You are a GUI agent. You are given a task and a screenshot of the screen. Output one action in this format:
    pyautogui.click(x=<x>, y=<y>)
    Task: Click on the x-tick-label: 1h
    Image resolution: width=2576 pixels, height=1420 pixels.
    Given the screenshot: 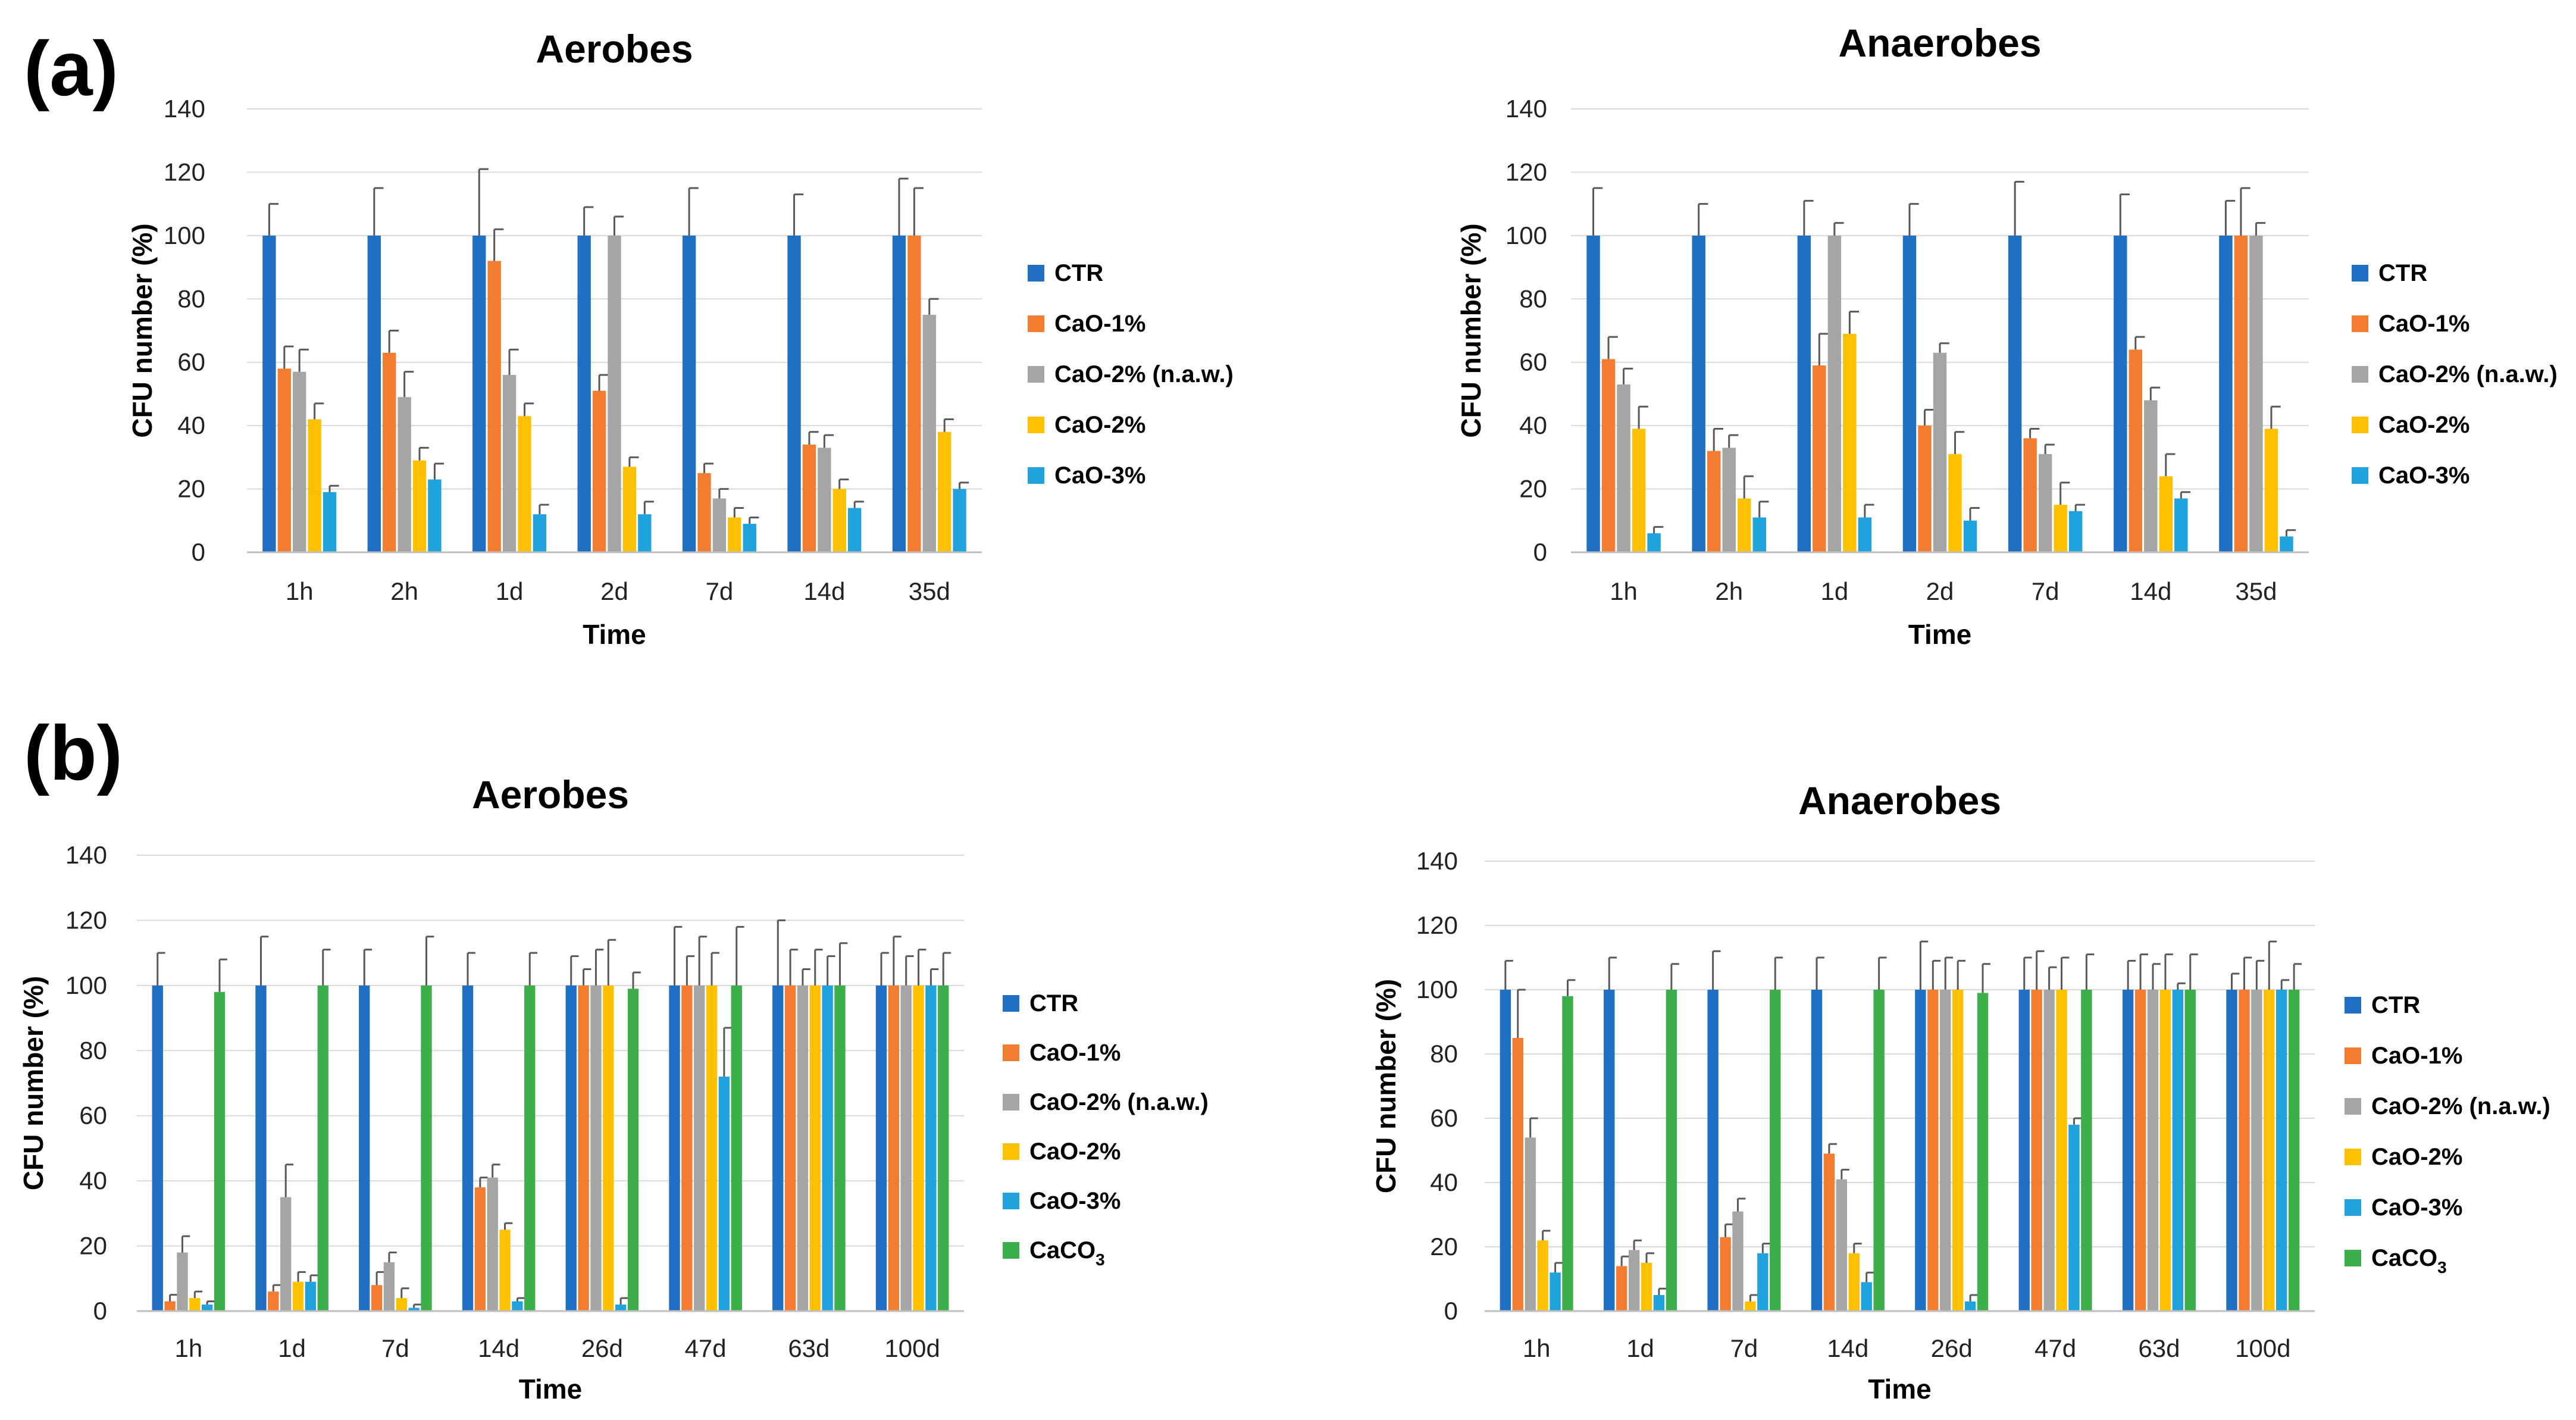 What is the action you would take?
    pyautogui.click(x=300, y=591)
    